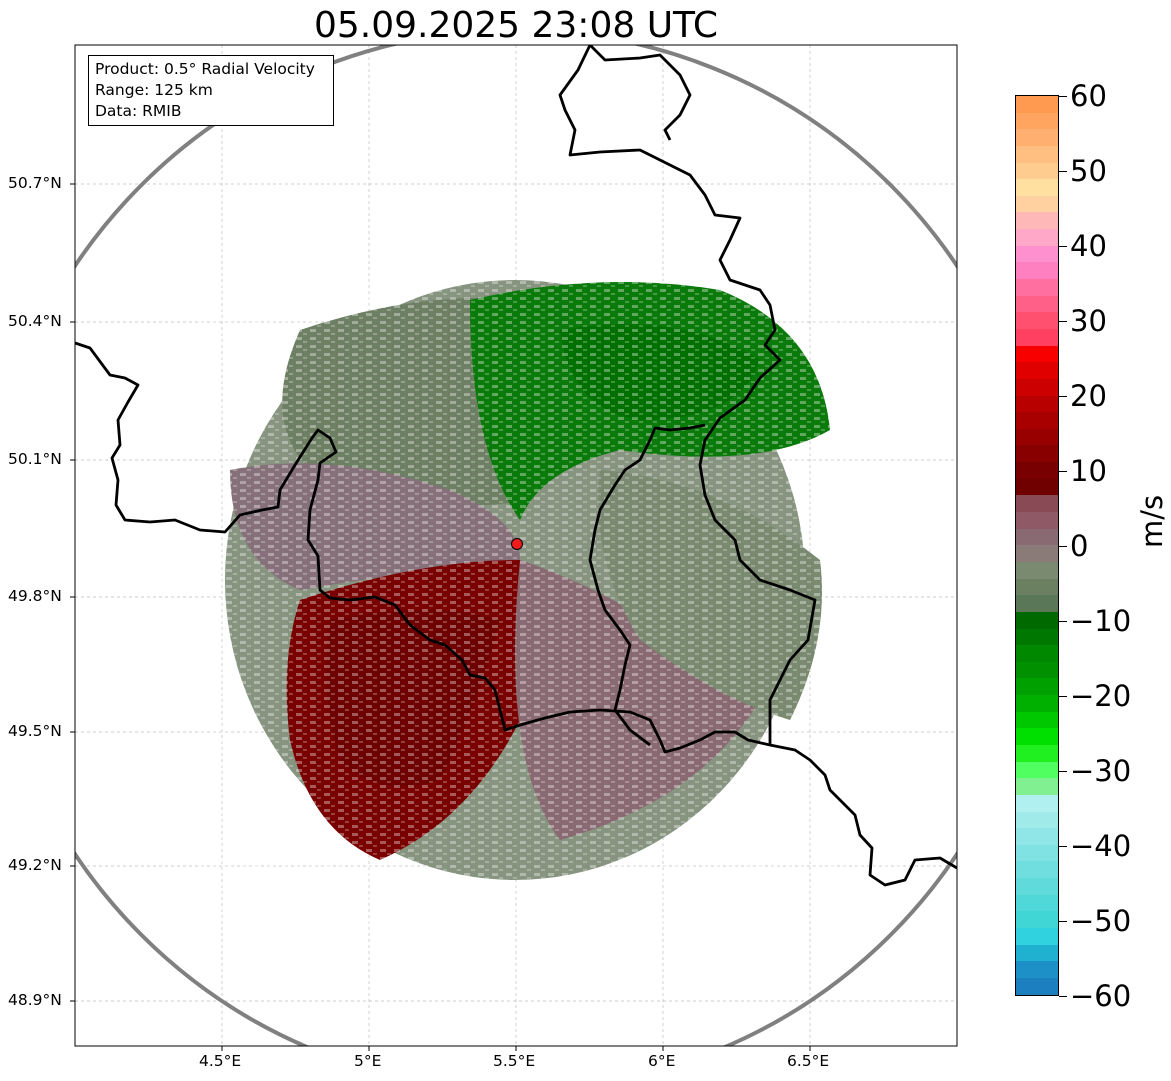 This screenshot has height=1081, width=1171. What do you see at coordinates (1088, 171) in the screenshot?
I see `colorbar-tick-label: 50` at bounding box center [1088, 171].